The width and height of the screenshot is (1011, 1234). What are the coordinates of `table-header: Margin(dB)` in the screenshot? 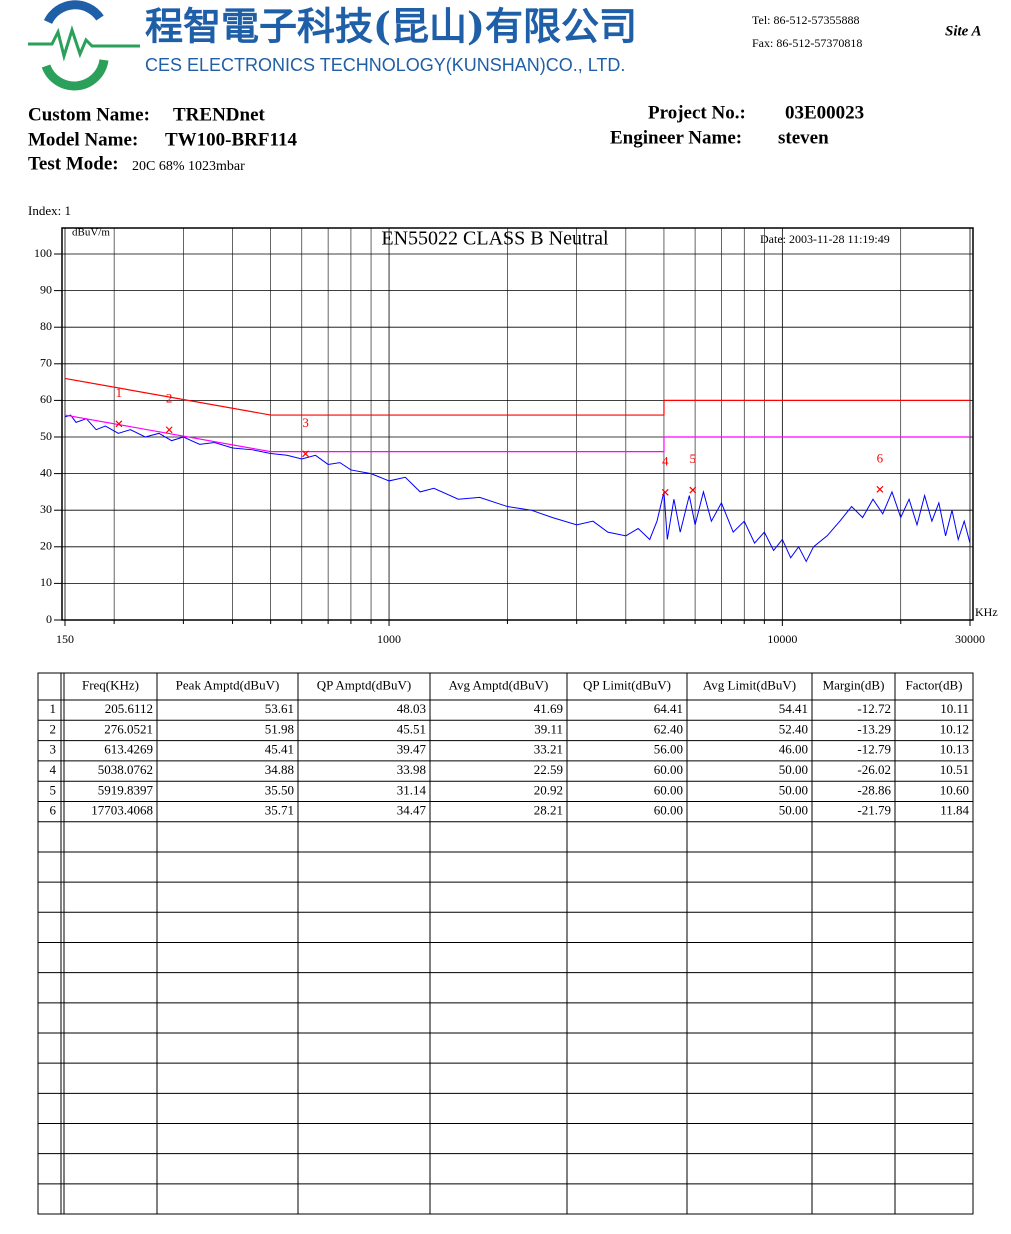 It's located at (854, 684).